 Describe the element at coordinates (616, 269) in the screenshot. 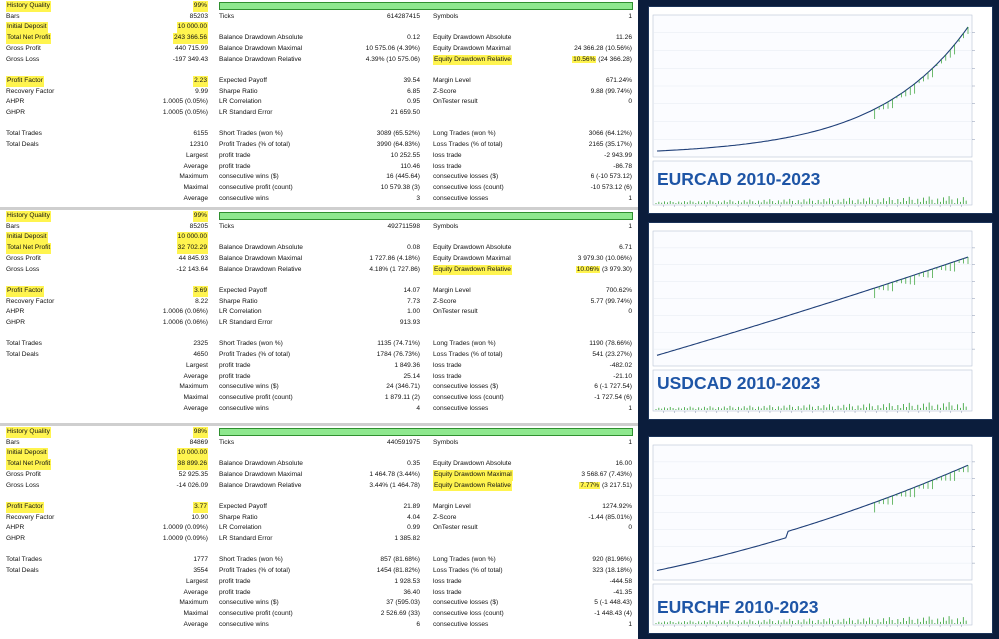

I see `metric-value-rest: (3 979.30)` at that location.